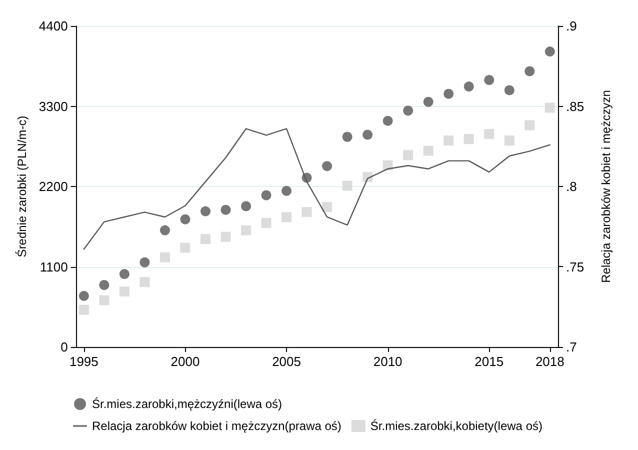 This screenshot has height=450, width=638. What do you see at coordinates (53, 106) in the screenshot?
I see `y-tick-label: 3300` at bounding box center [53, 106].